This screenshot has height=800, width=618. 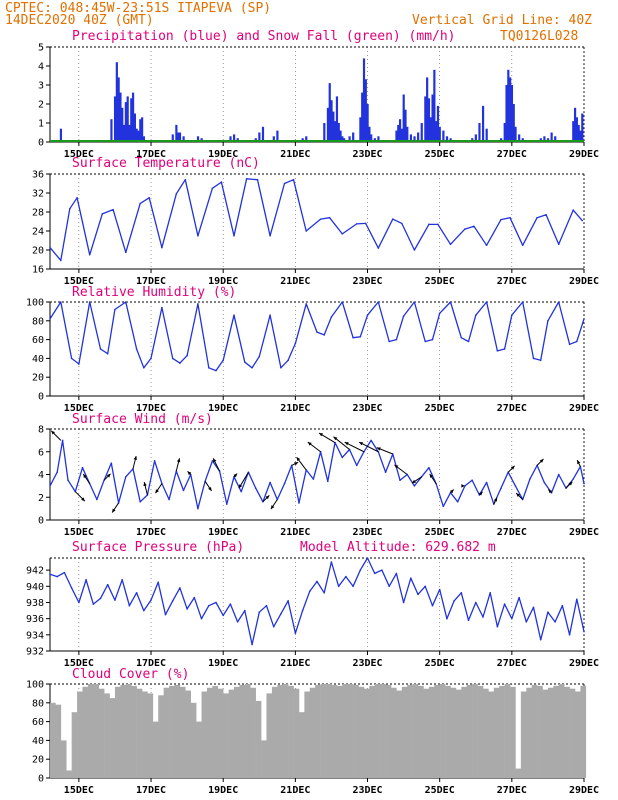 I want to click on temp-y-tick-label: 28, so click(x=38, y=213).